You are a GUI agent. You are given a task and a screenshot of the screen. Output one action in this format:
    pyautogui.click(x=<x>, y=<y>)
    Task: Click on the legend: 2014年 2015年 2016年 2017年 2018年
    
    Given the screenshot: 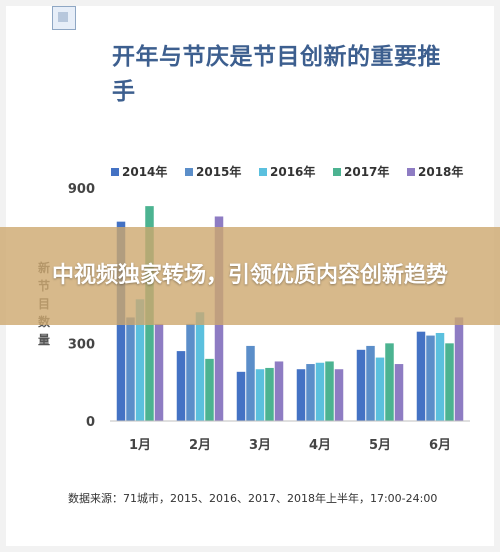 What is the action you would take?
    pyautogui.click(x=287, y=171)
    